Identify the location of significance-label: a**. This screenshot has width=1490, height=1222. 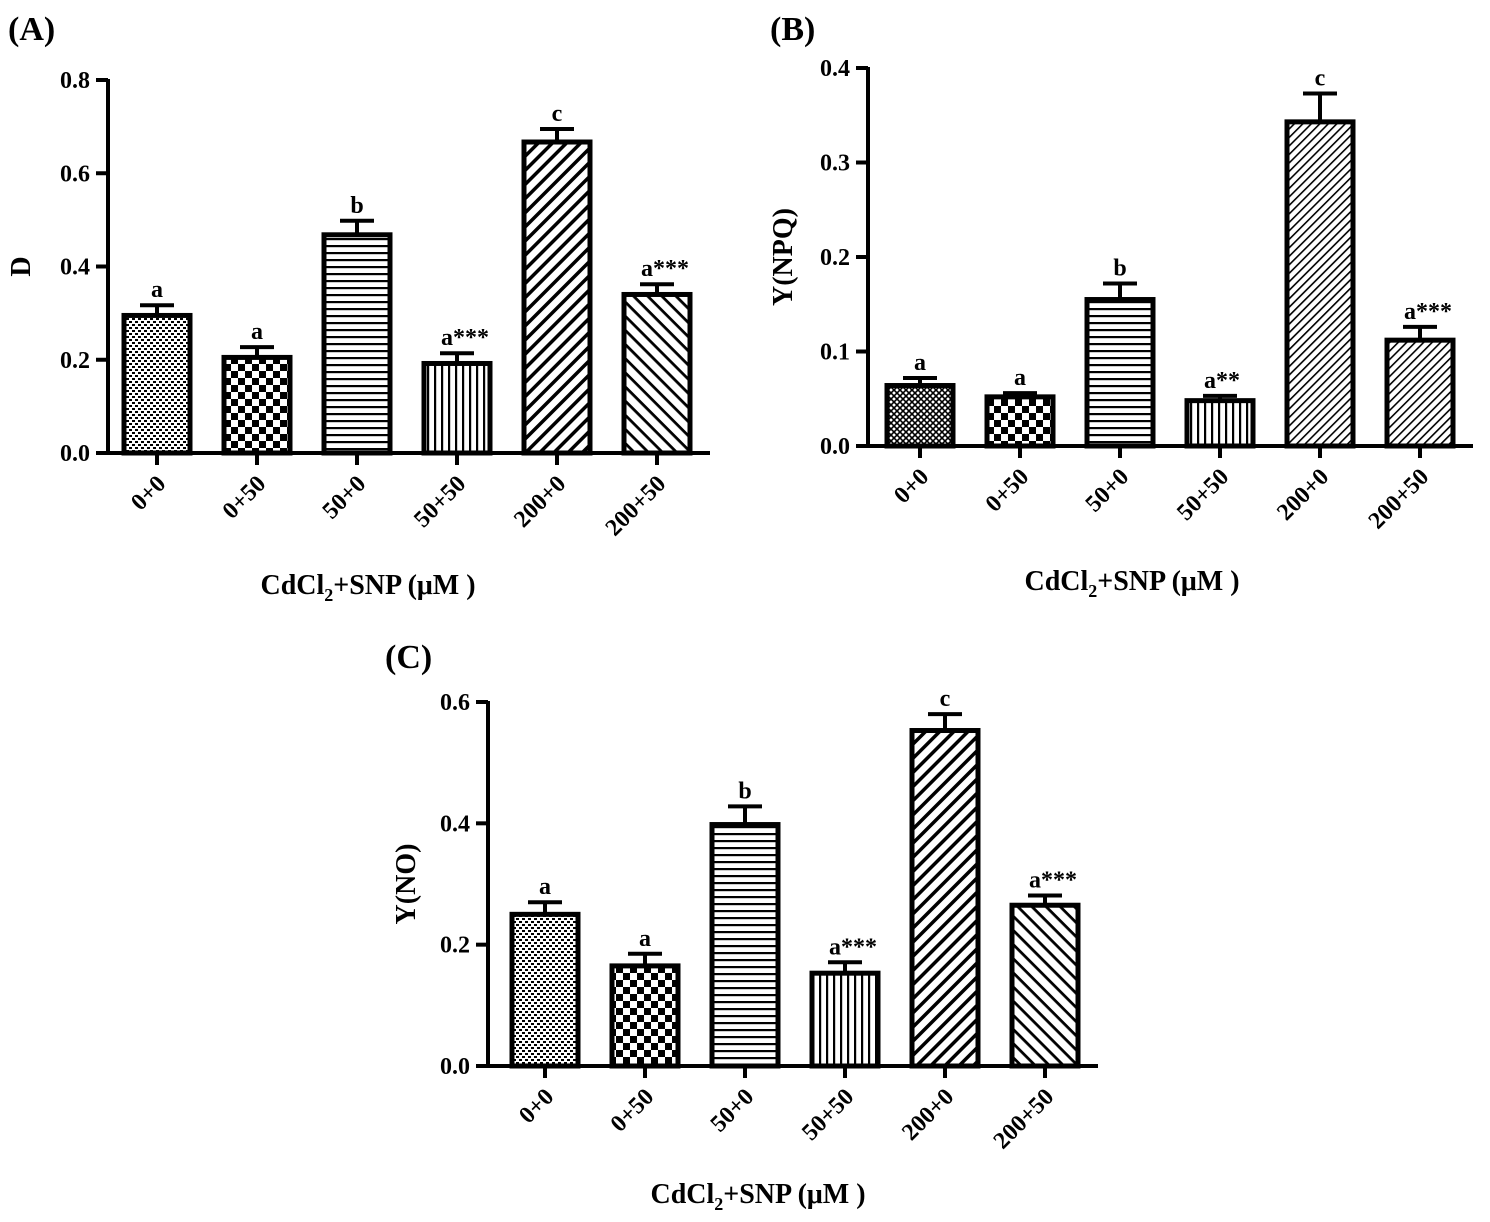
(1222, 381).